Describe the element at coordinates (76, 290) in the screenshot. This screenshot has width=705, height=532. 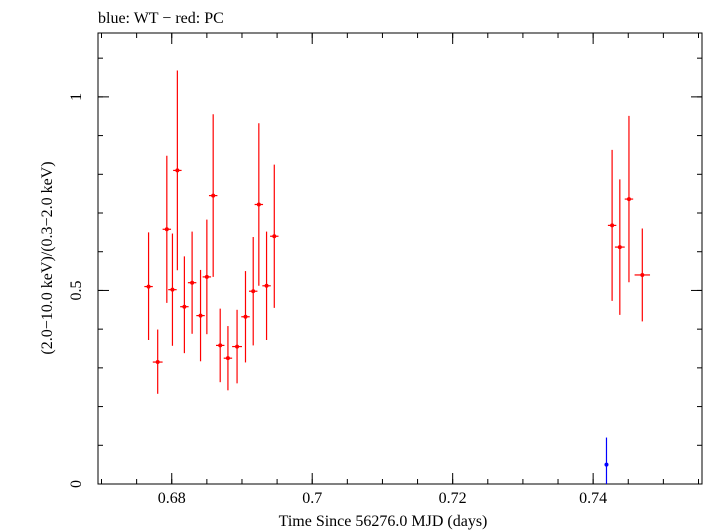
I see `y-tick-label: 0.5` at that location.